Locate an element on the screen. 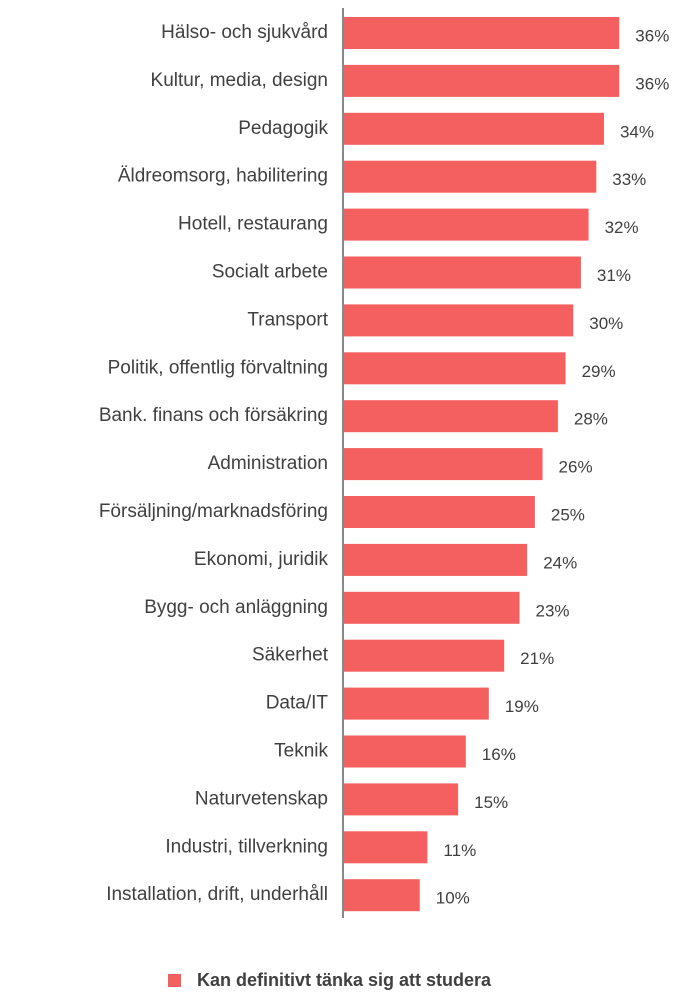 The width and height of the screenshot is (685, 998). legend-swatch is located at coordinates (174, 980).